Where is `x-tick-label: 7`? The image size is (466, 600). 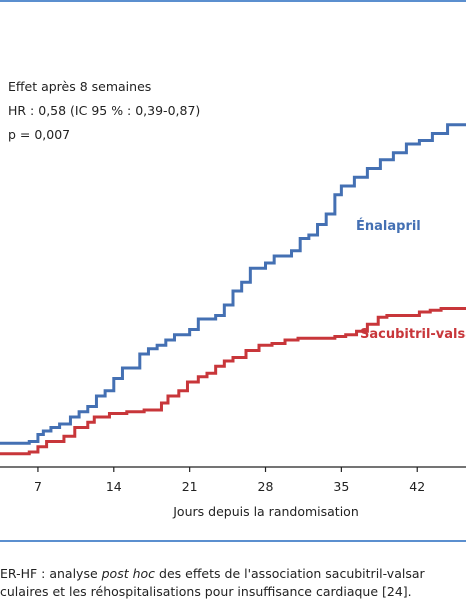
x-tick-label: 7 is located at coordinates (38, 486).